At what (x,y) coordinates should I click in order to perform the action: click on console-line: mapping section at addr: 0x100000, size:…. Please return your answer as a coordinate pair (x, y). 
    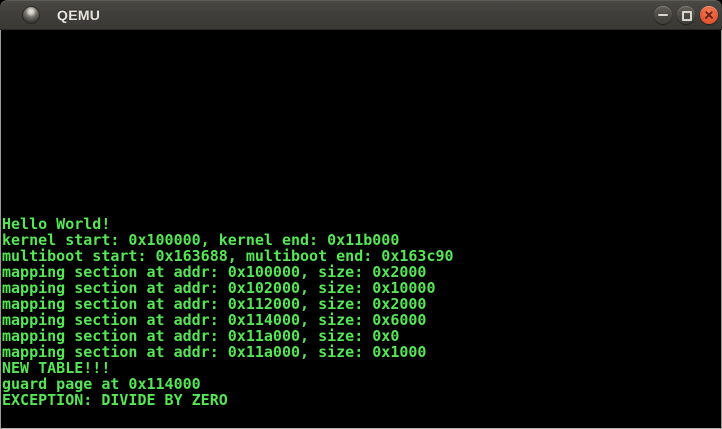
    Looking at the image, I should click on (214, 272).